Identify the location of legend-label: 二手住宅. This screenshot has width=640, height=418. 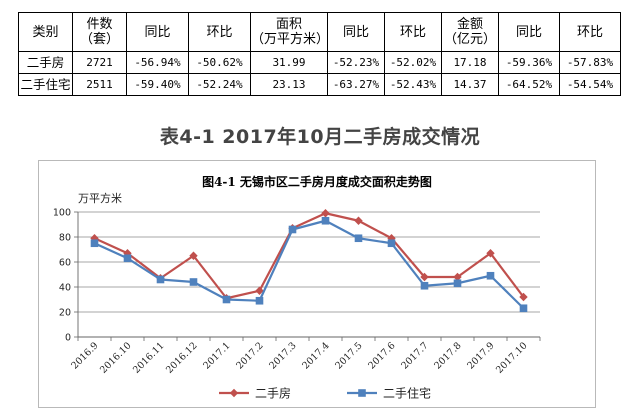
(407, 393).